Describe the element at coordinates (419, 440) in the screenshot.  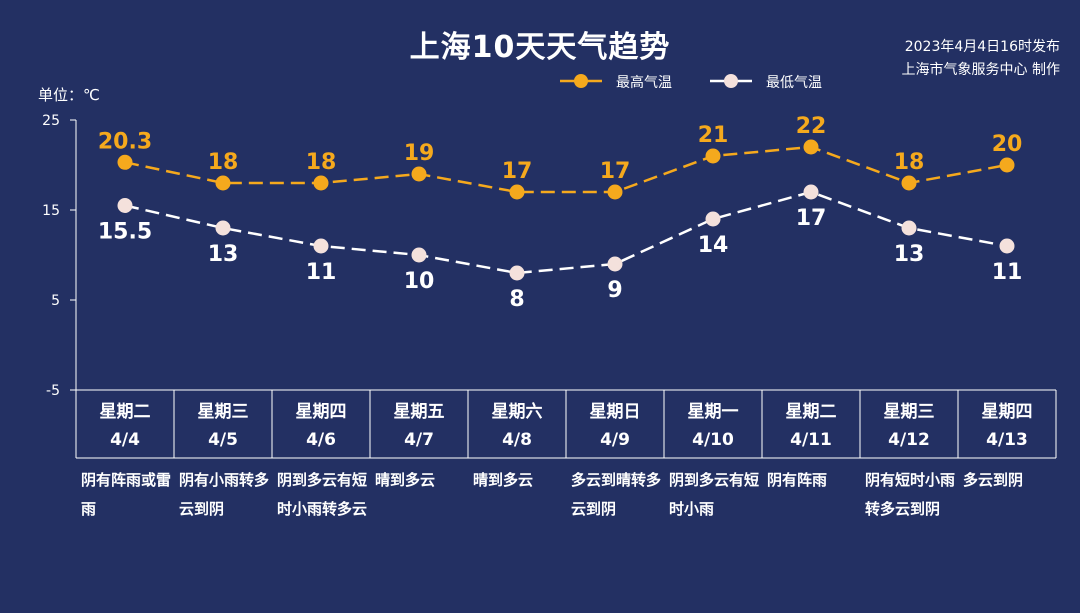
I see `date-label: 4/7` at that location.